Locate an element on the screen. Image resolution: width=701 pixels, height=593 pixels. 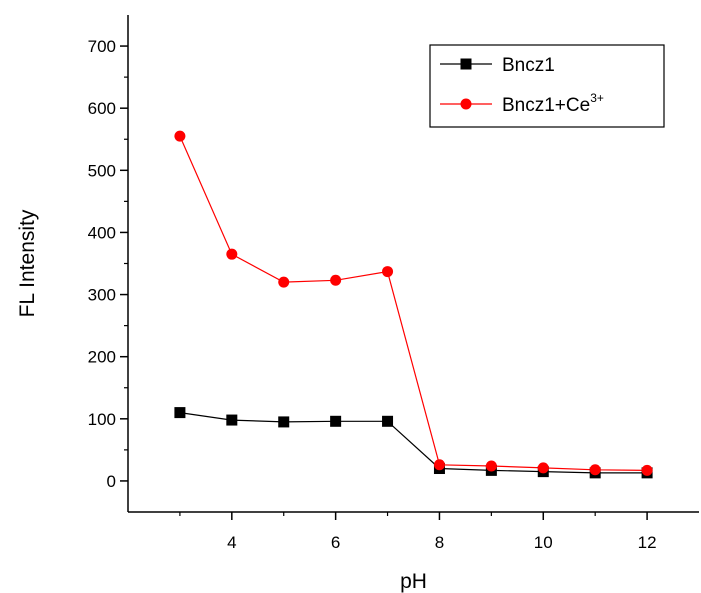
legend-label-1: Bncz1 is located at coordinates (528, 65).